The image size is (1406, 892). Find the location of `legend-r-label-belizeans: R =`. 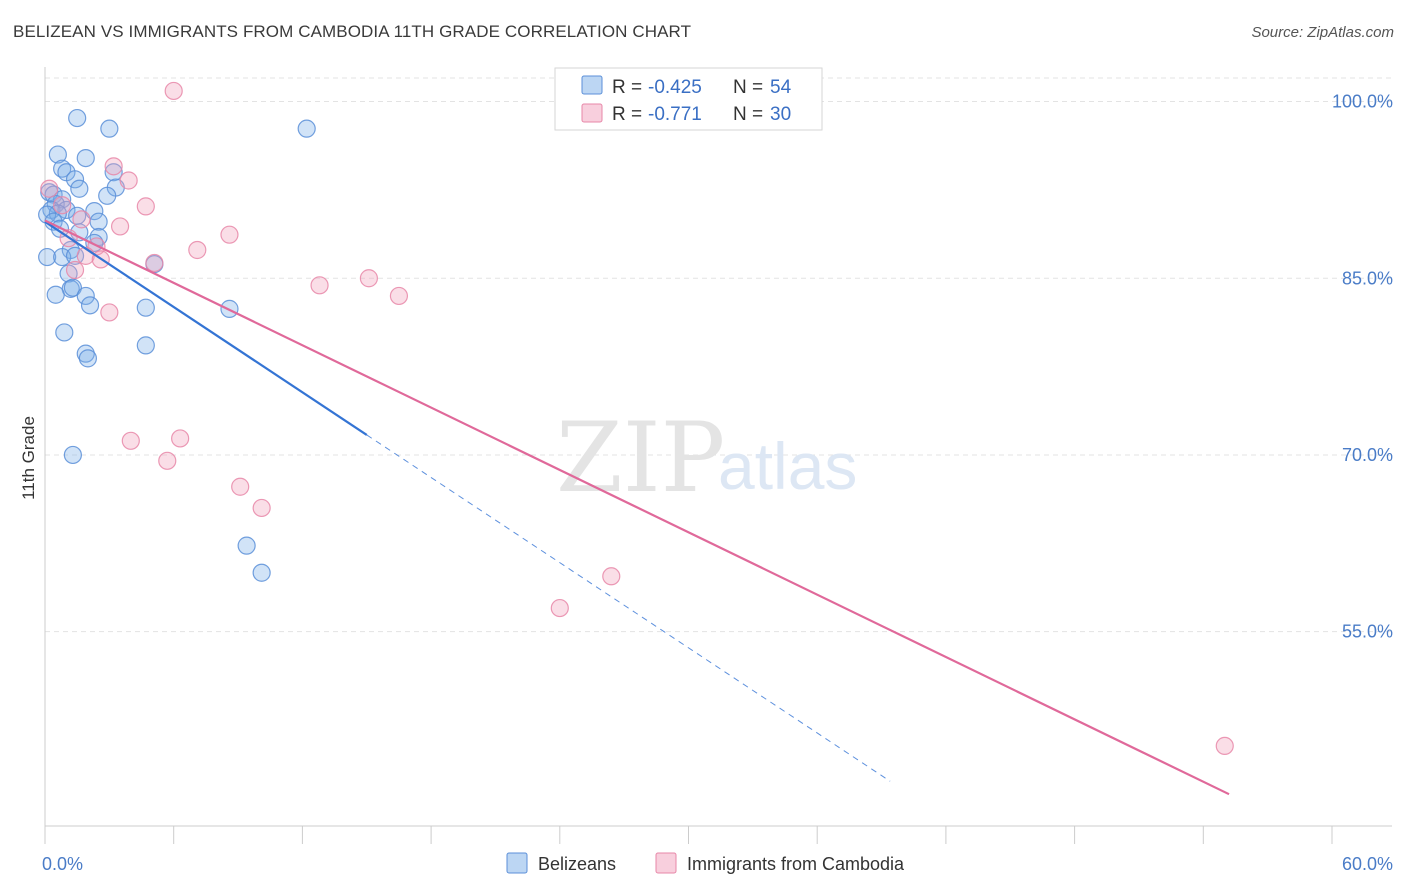

legend-r-label-belizeans: R = is located at coordinates (627, 87).